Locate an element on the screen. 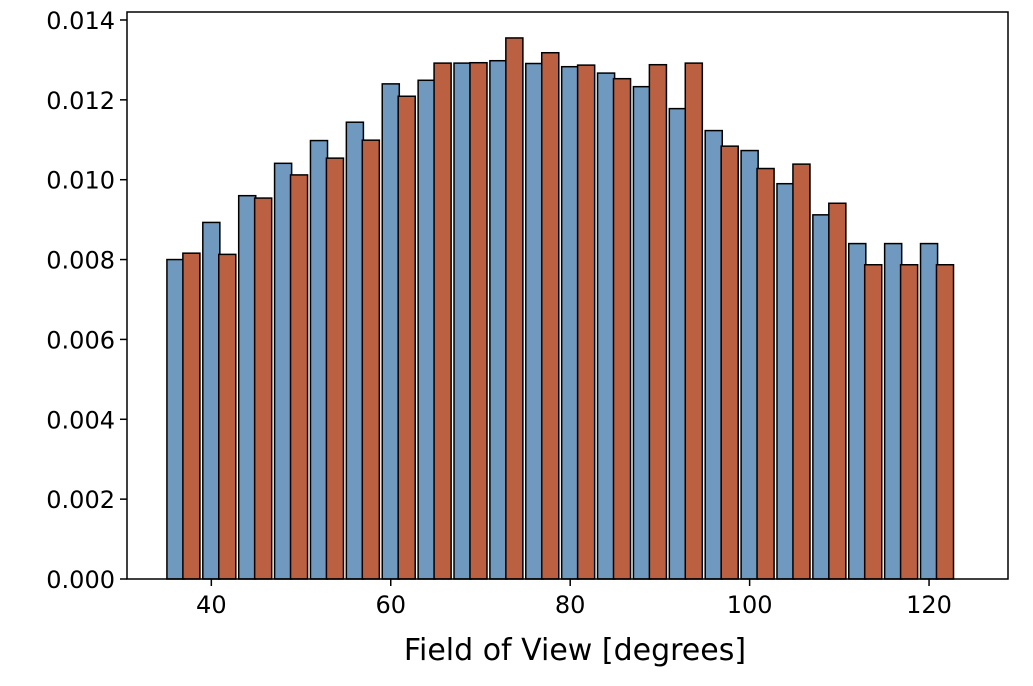 This screenshot has height=686, width=1033. x-axis: 40 60 80 100 120 is located at coordinates (574, 599).